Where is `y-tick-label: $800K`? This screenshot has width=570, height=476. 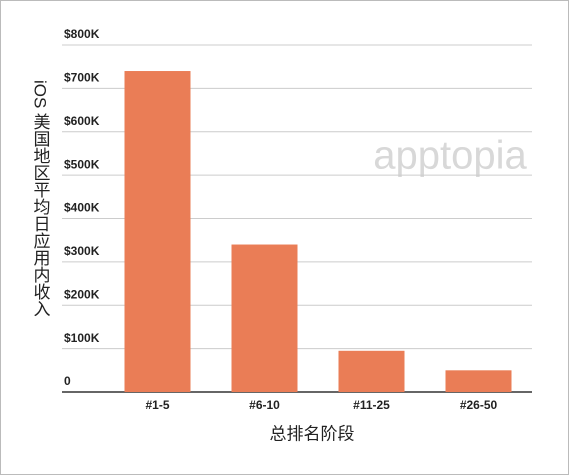 y-tick-label: $800K is located at coordinates (82, 34).